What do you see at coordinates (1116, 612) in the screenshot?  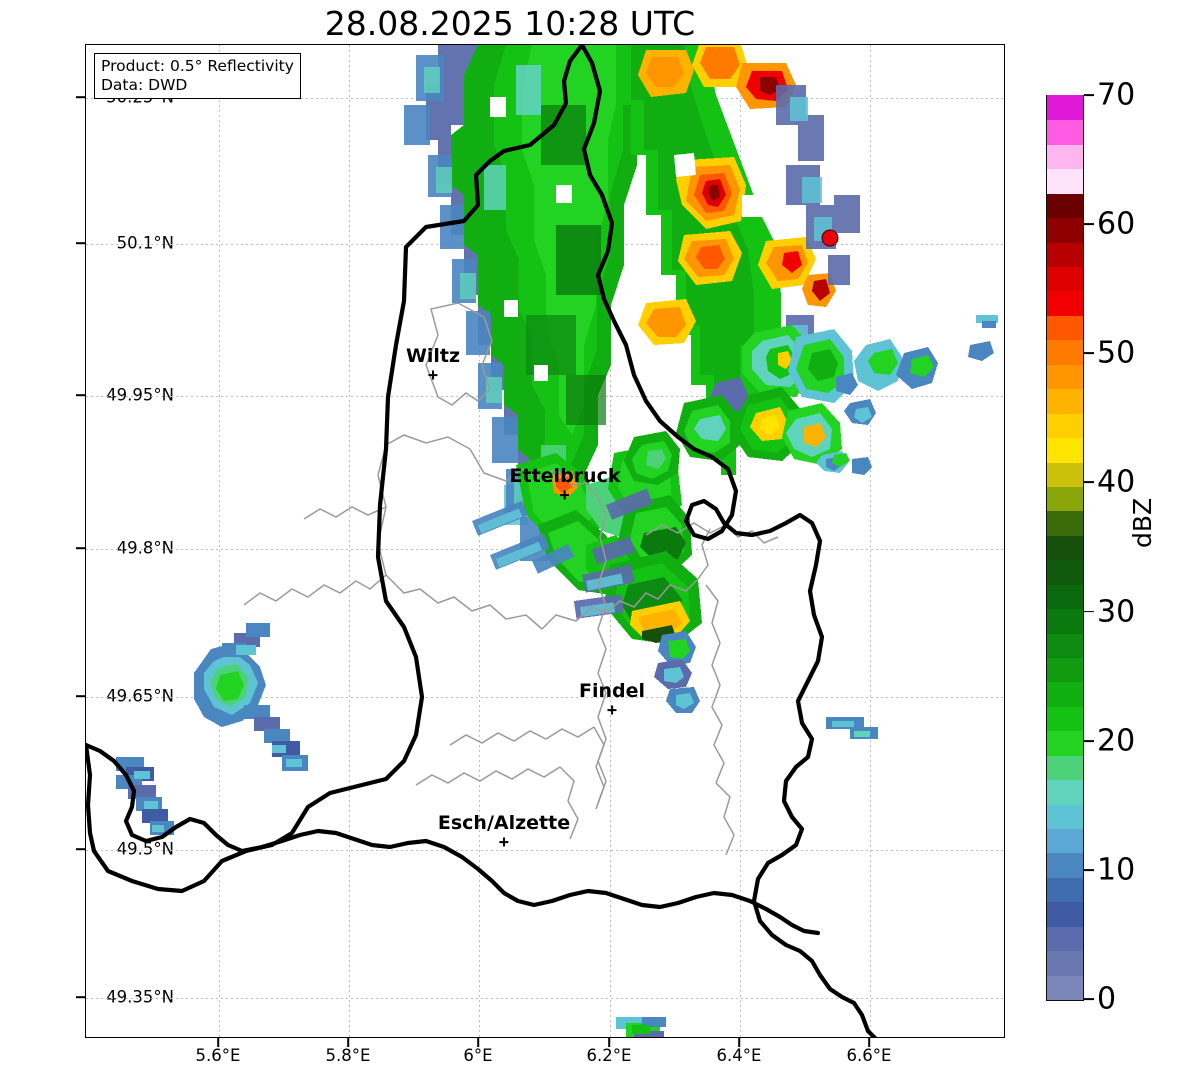 I see `colorbar-tick-label: 30` at bounding box center [1116, 612].